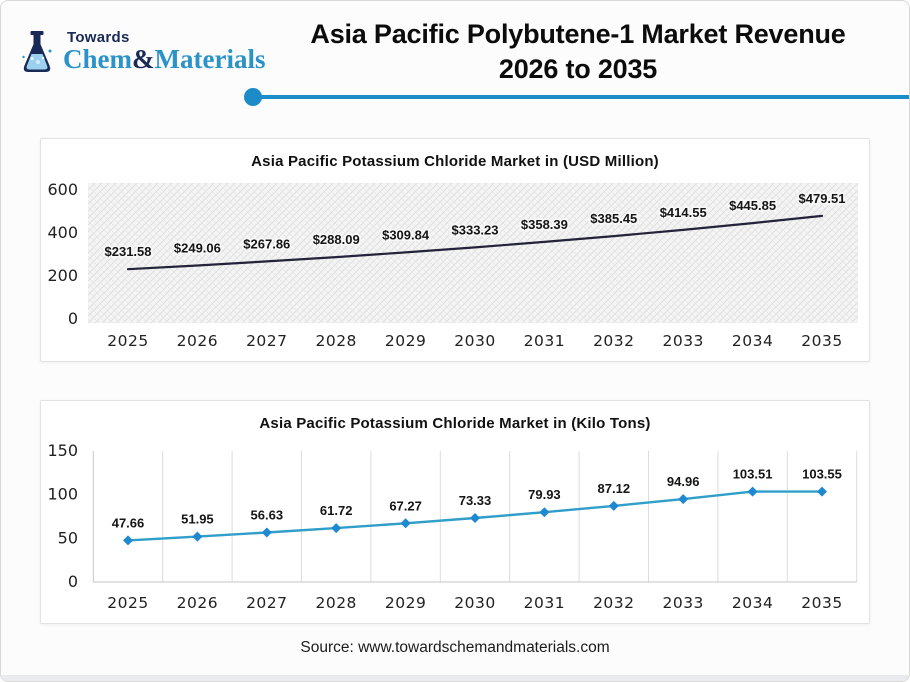 The height and width of the screenshot is (682, 910). I want to click on svg-text: $445.85, so click(752, 205).